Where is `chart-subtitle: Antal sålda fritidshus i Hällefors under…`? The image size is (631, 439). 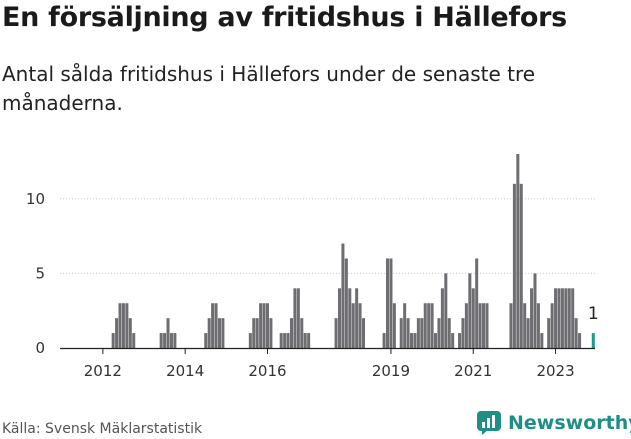
chart-subtitle: Antal sålda fritidshus i Hällefors under… is located at coordinates (269, 88).